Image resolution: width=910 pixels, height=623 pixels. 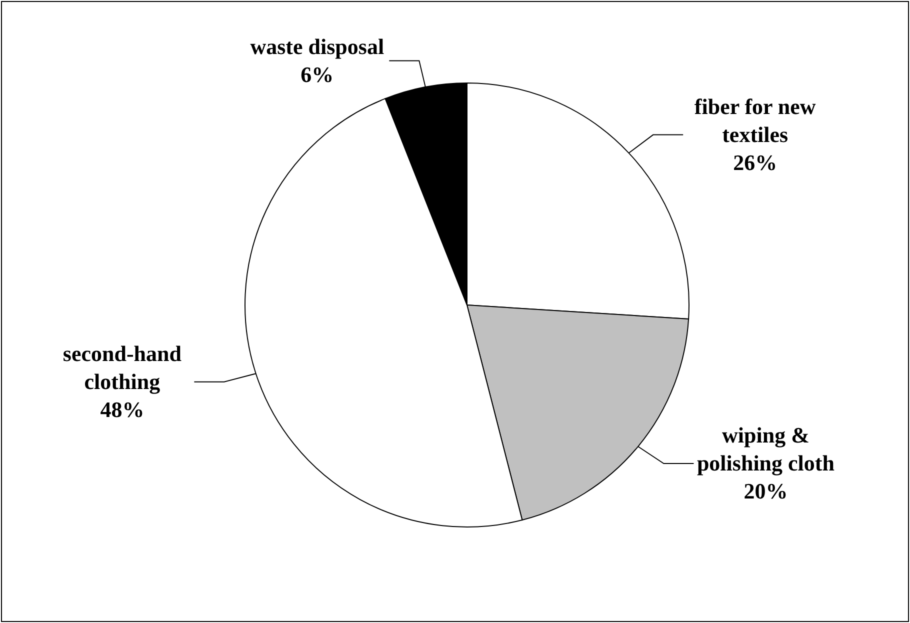 I want to click on slice-label: waste disposal, so click(x=317, y=46).